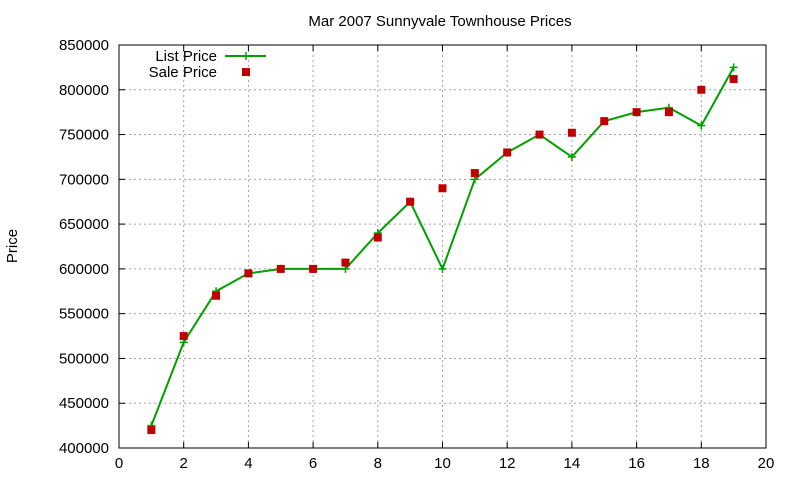 The image size is (800, 480). I want to click on legend-entry-sale-price: Sale Price, so click(183, 72).